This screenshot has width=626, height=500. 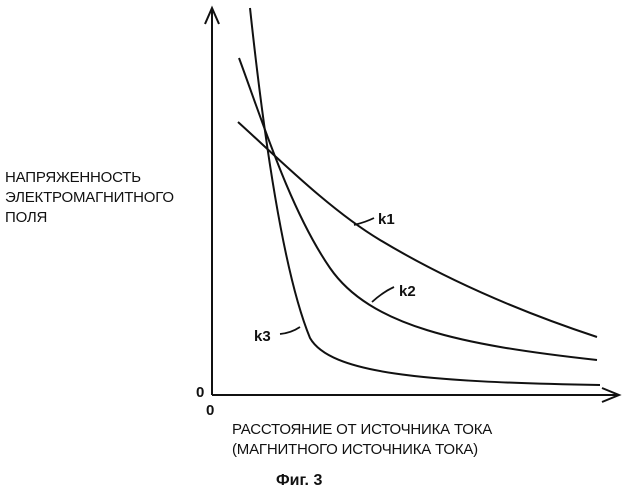 What do you see at coordinates (210, 410) in the screenshot?
I see `x-origin-label: 0` at bounding box center [210, 410].